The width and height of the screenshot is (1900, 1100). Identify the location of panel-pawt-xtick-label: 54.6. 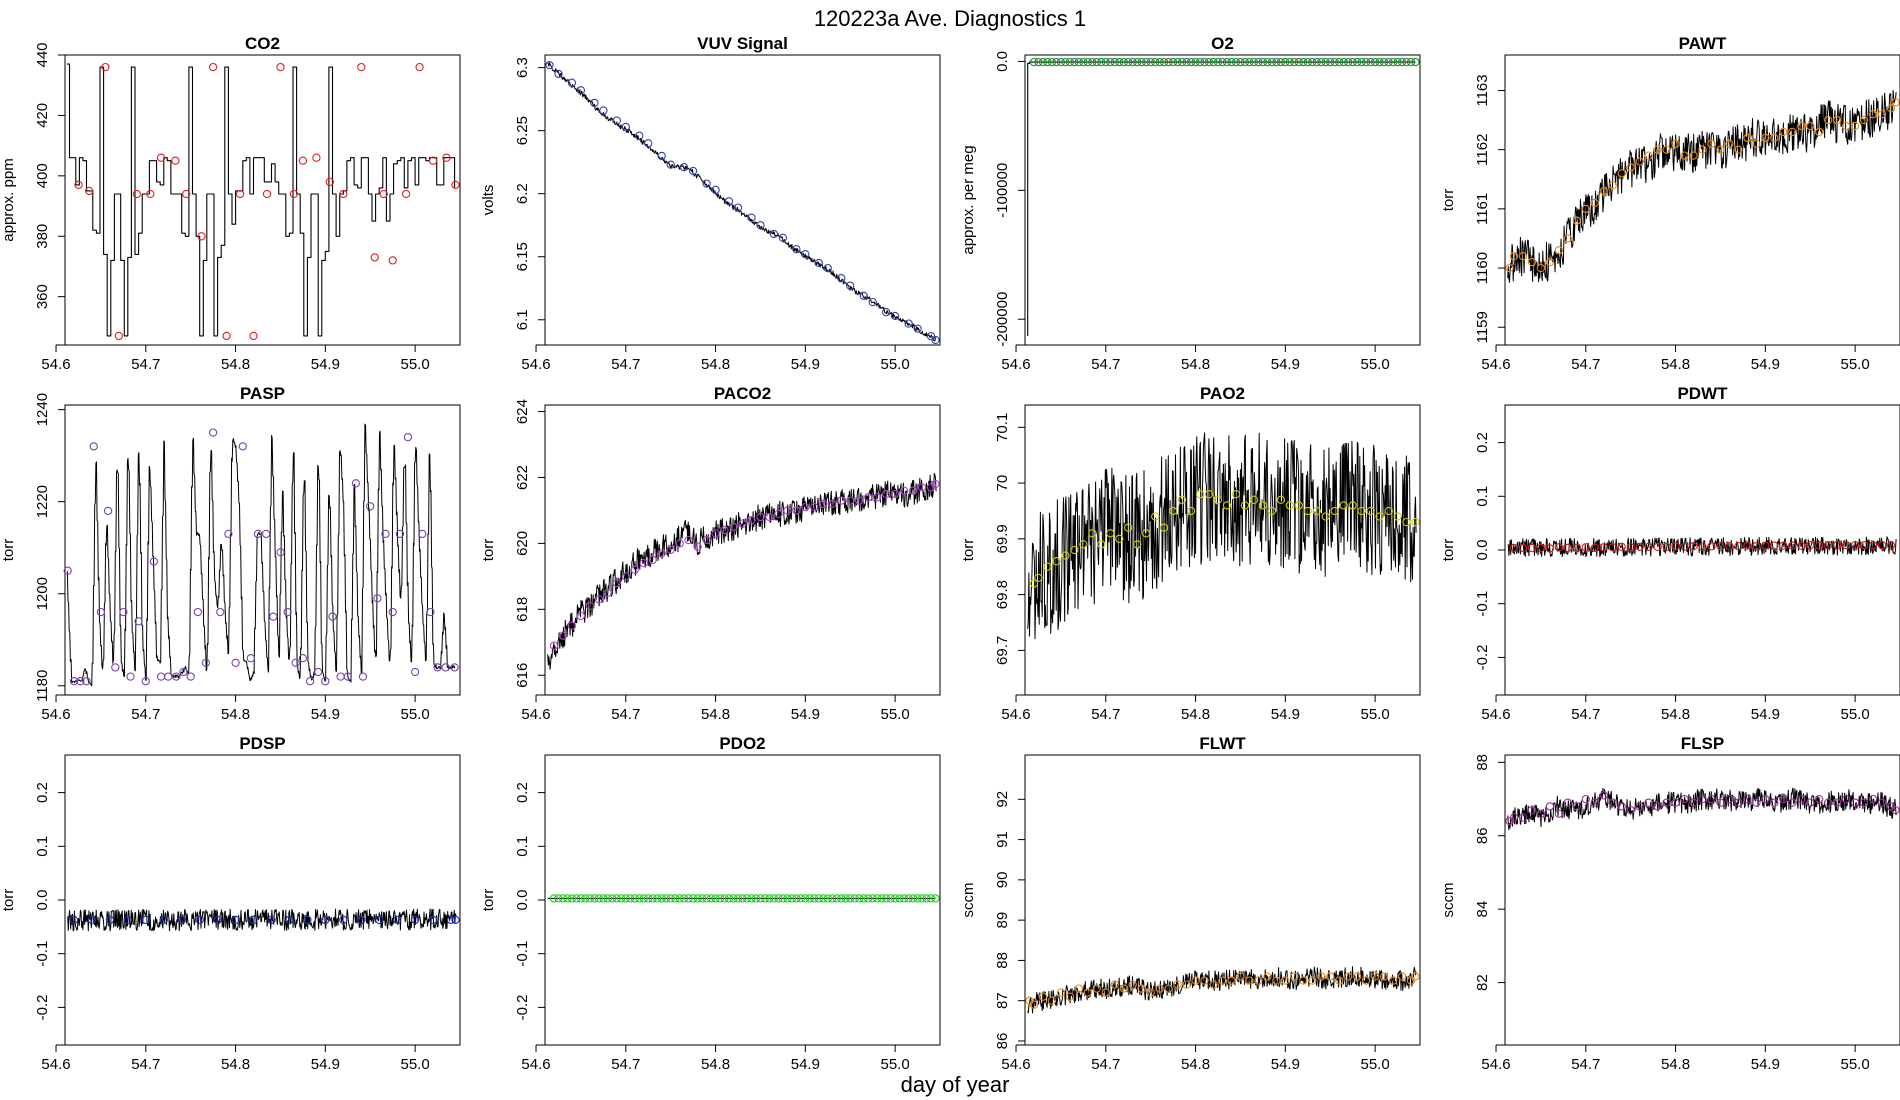
(1495, 364).